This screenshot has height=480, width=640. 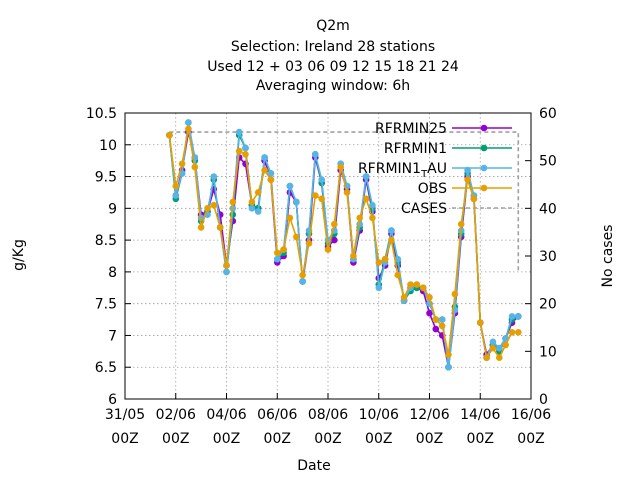 What do you see at coordinates (328, 415) in the screenshot?
I see `x-tick-label: 08/06` at bounding box center [328, 415].